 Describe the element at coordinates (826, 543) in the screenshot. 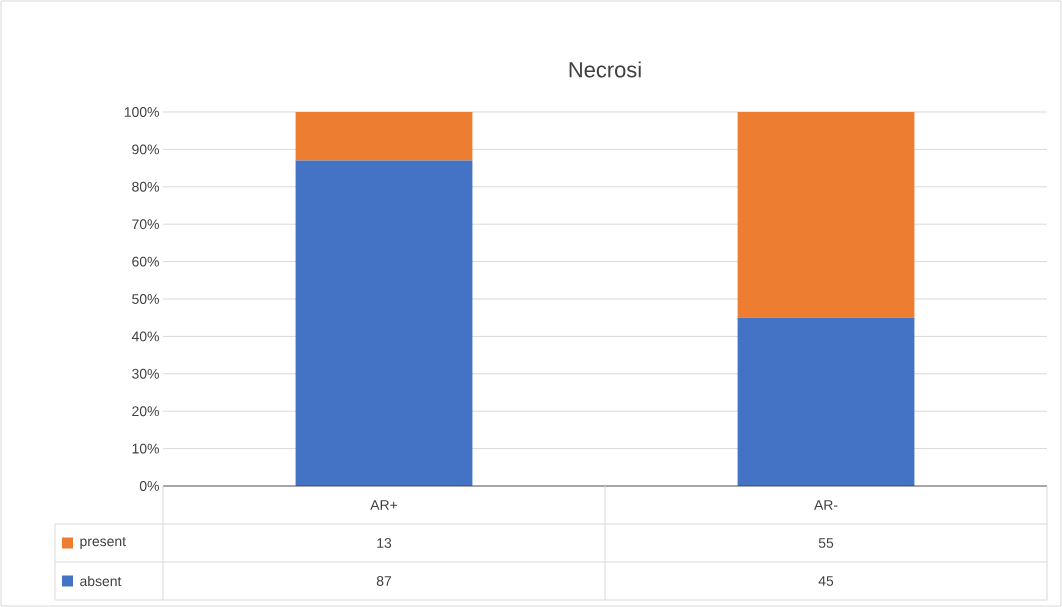

I see `data-label: 55` at that location.